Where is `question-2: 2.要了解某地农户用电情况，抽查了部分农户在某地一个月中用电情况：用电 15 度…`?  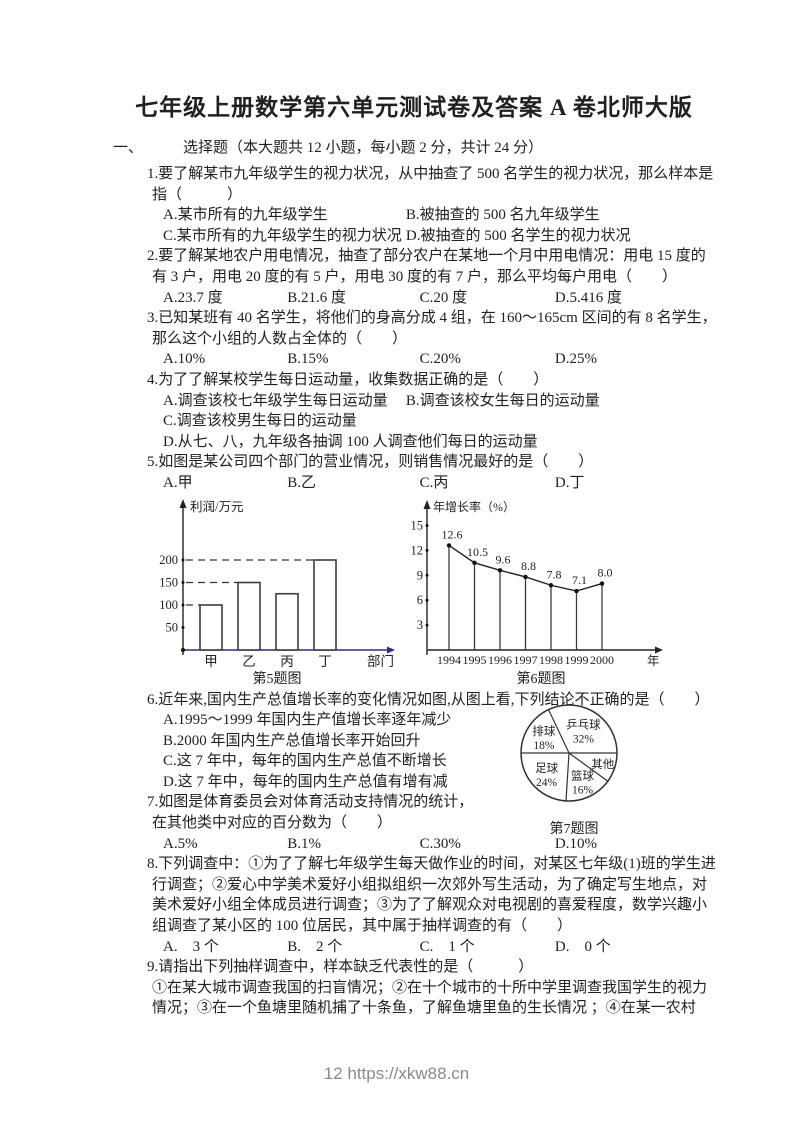 question-2: 2.要了解某地农户用电情况，抽查了部分农户在某地一个月中用电情况：用电 15 度… is located at coordinates (414, 277).